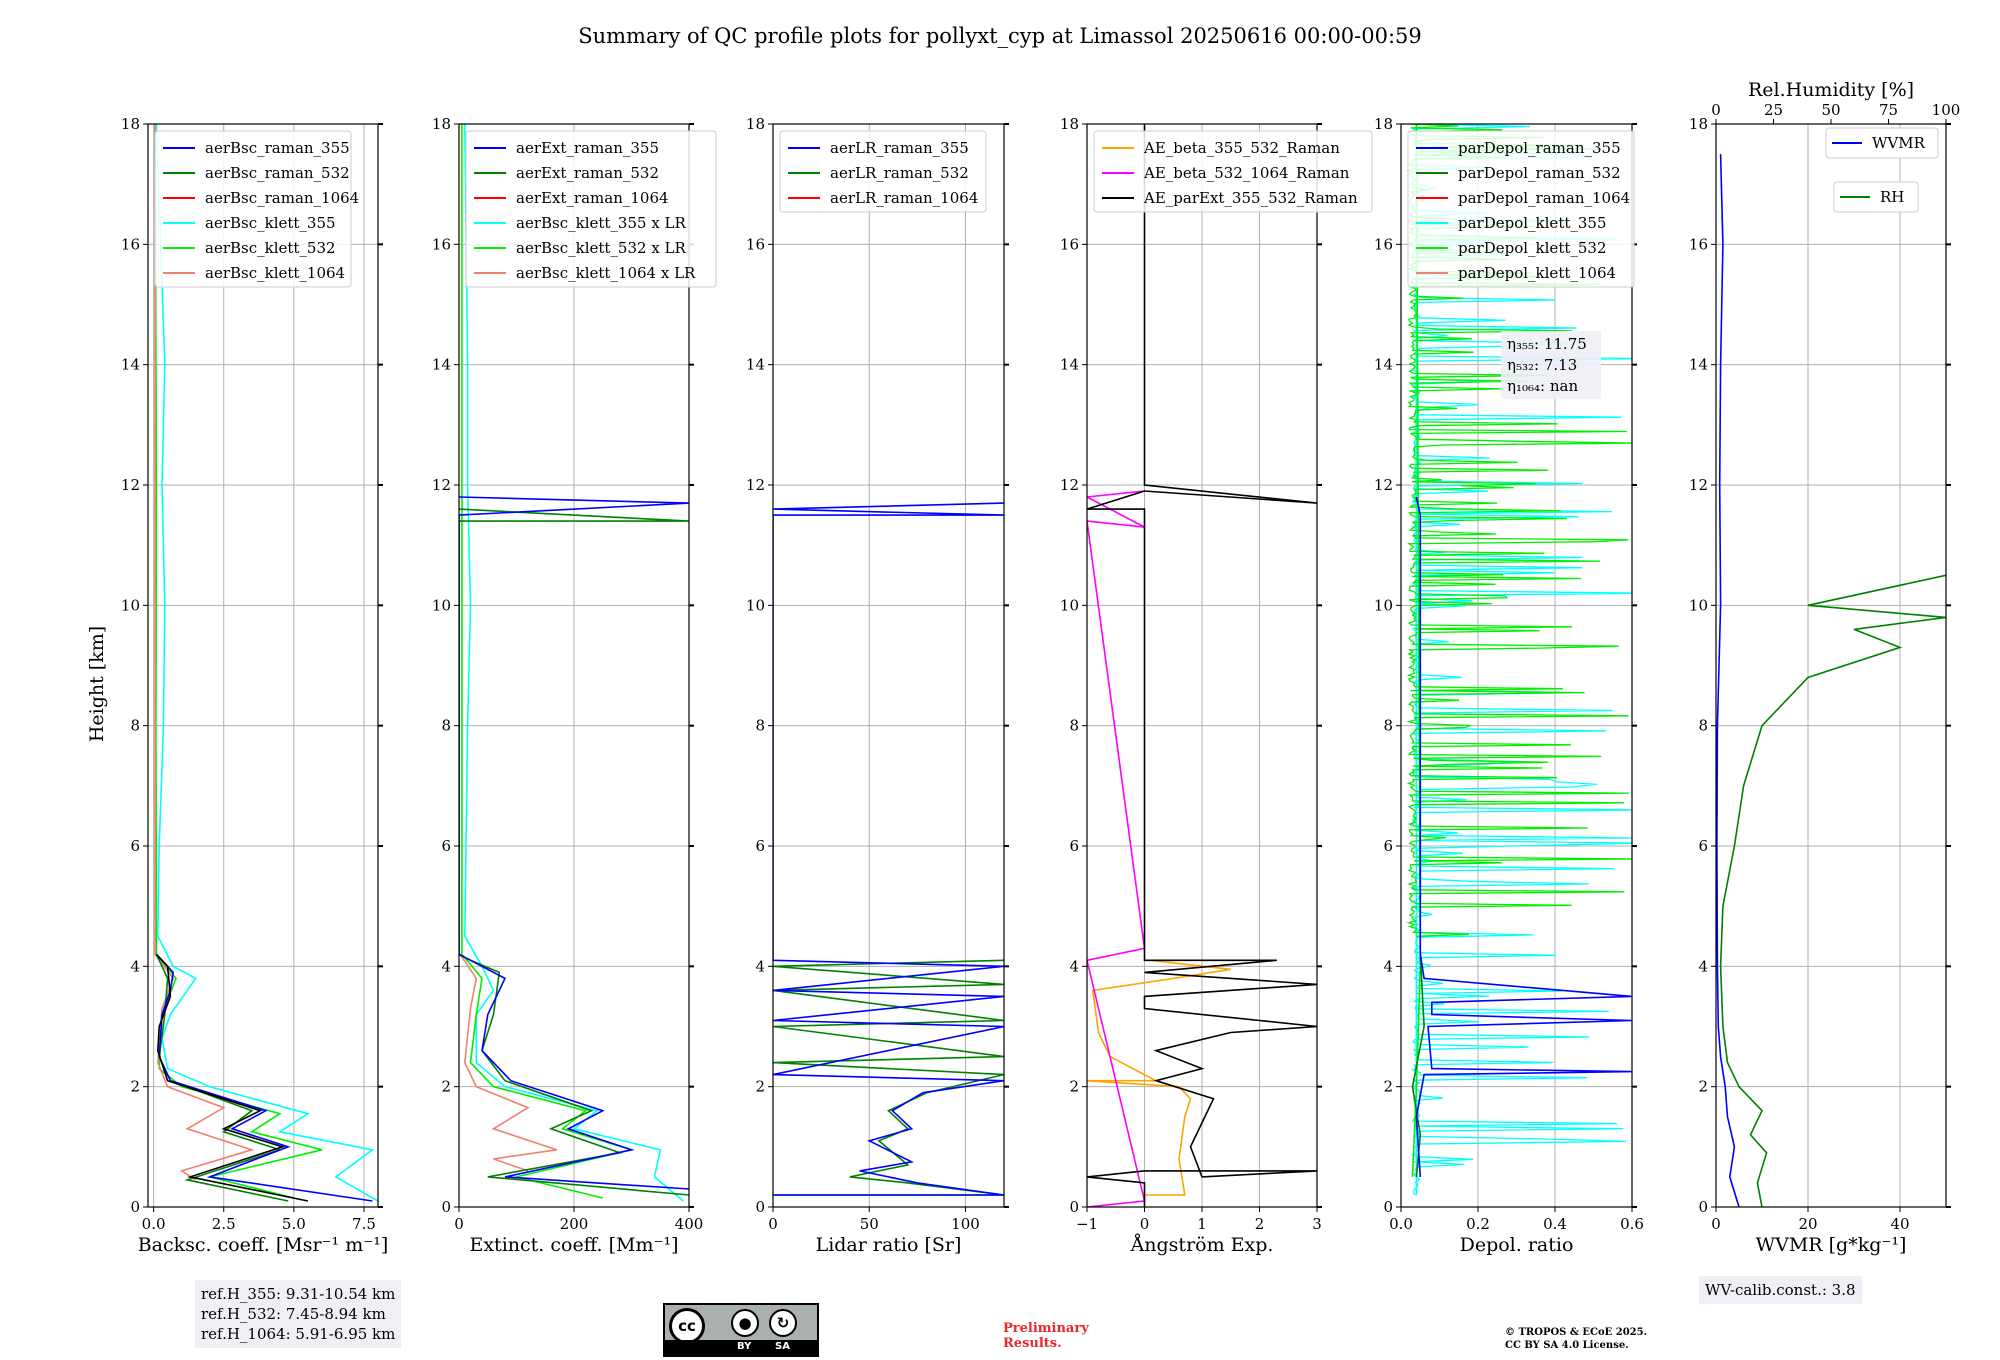 This screenshot has width=2000, height=1360. What do you see at coordinates (1576, 1332) in the screenshot?
I see `copyright-line1: © TROPOS & ECoE 2025.` at bounding box center [1576, 1332].